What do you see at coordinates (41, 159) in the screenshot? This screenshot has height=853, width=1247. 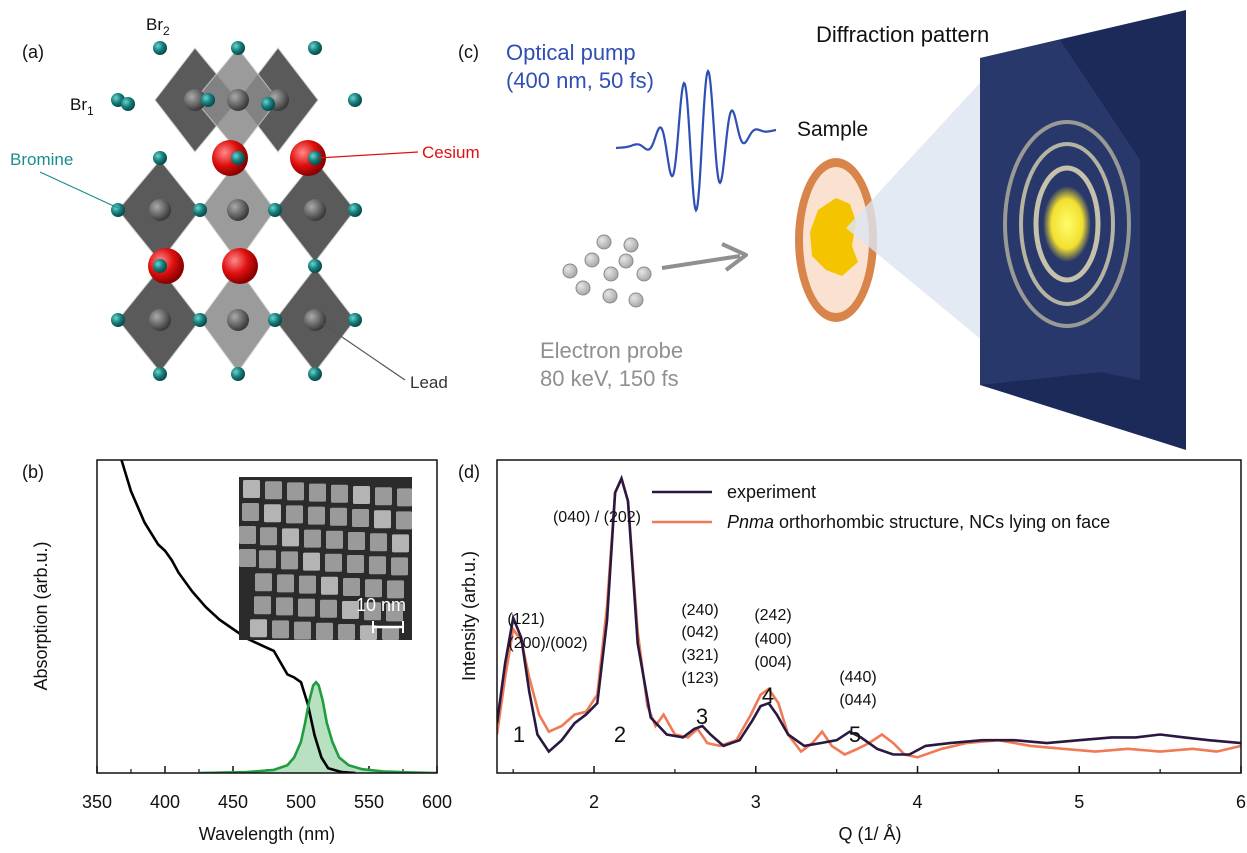 I see `bromine-label: Bromine` at bounding box center [41, 159].